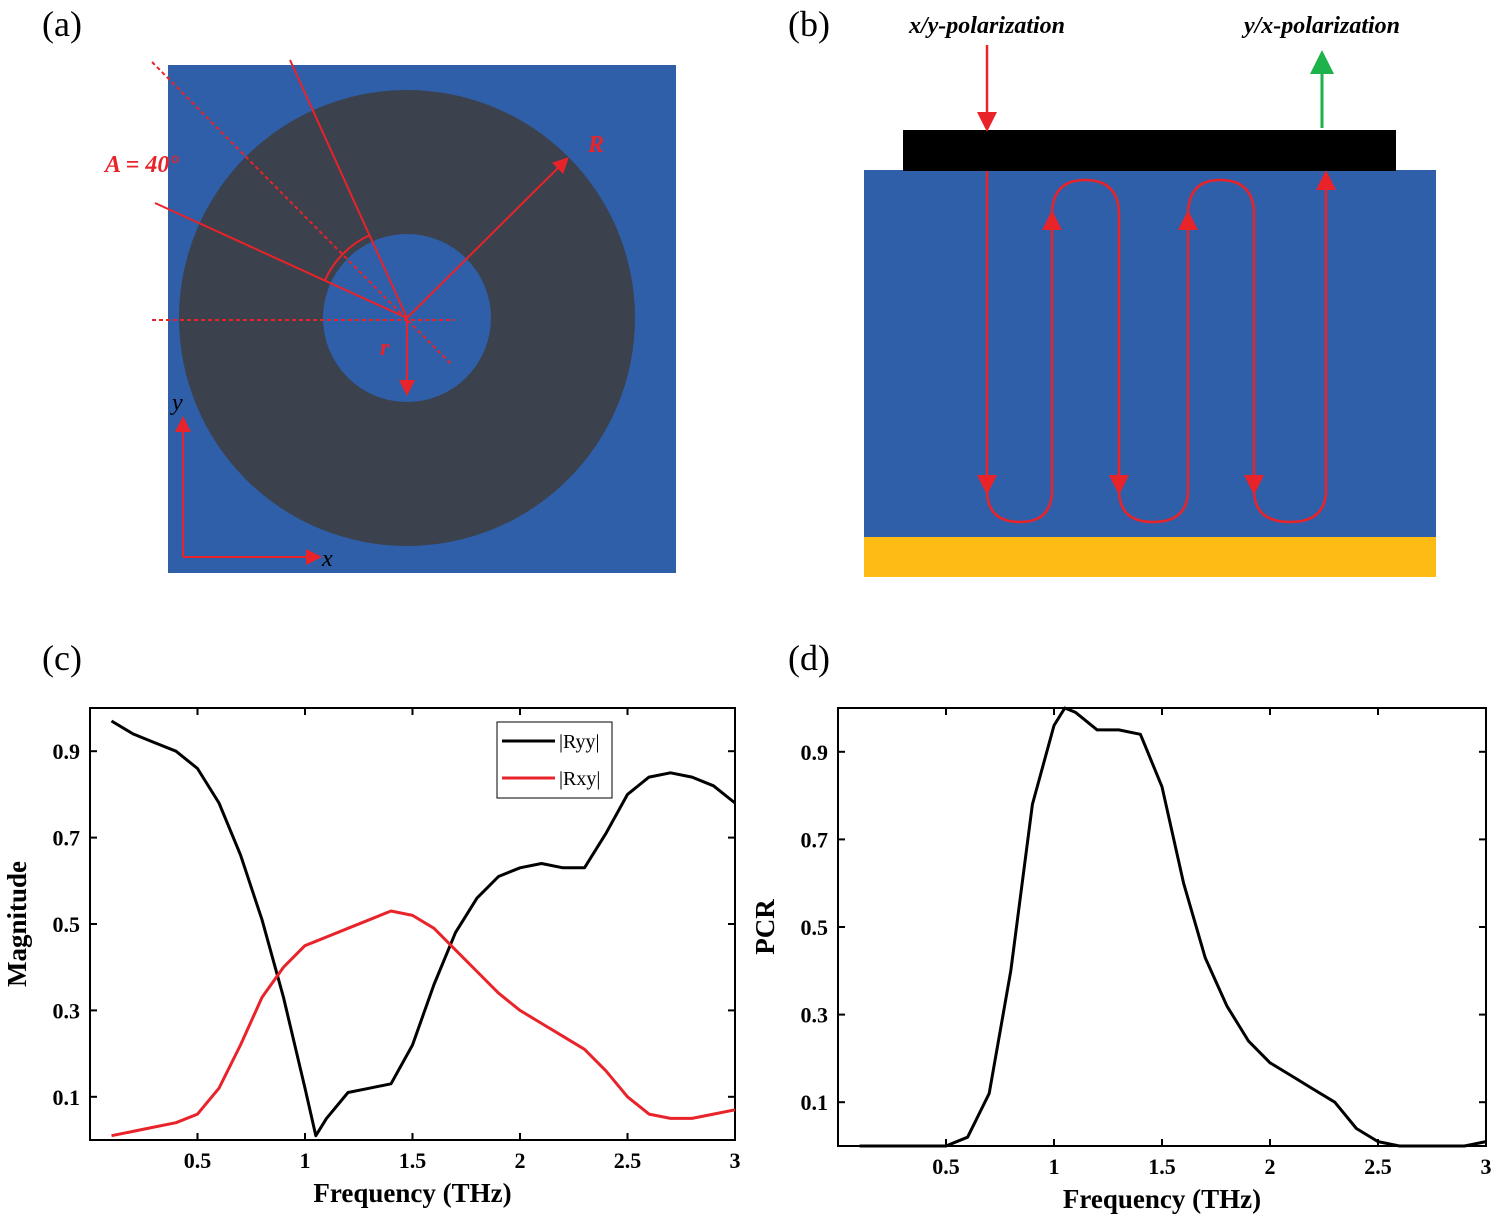  Describe the element at coordinates (17, 924) in the screenshot. I see `y-axis-label: Magnitude` at that location.